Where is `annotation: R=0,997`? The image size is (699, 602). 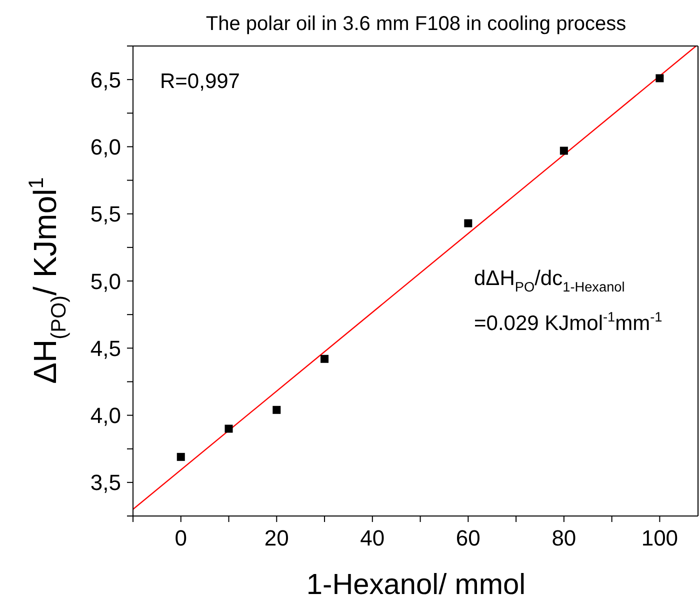 annotation: R=0,997 is located at coordinates (200, 81).